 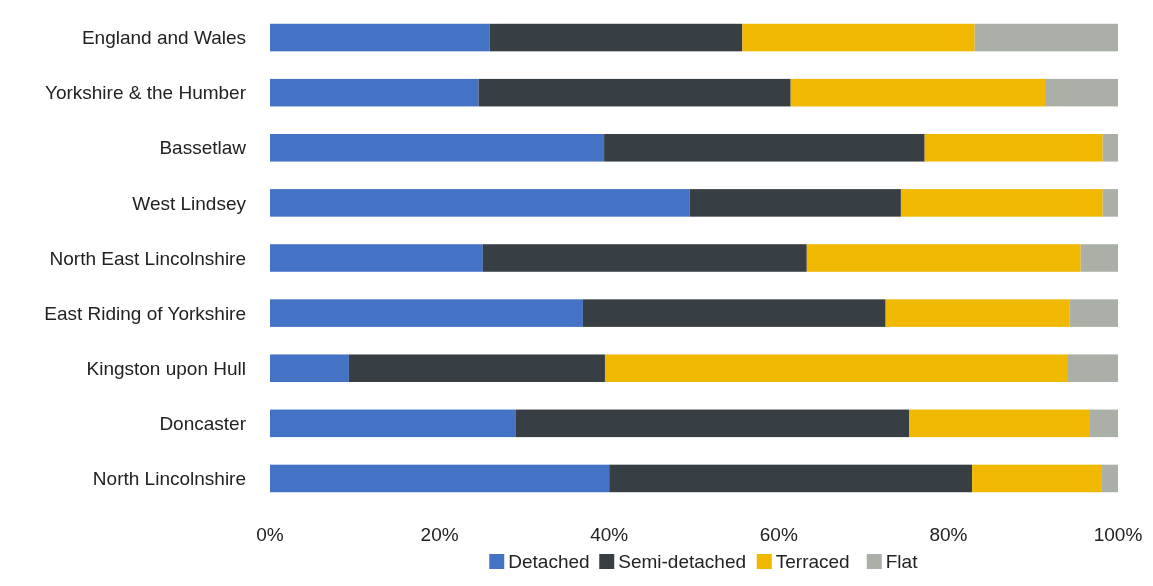 I want to click on y-tick-label: East Riding of Yorkshire, so click(x=145, y=313).